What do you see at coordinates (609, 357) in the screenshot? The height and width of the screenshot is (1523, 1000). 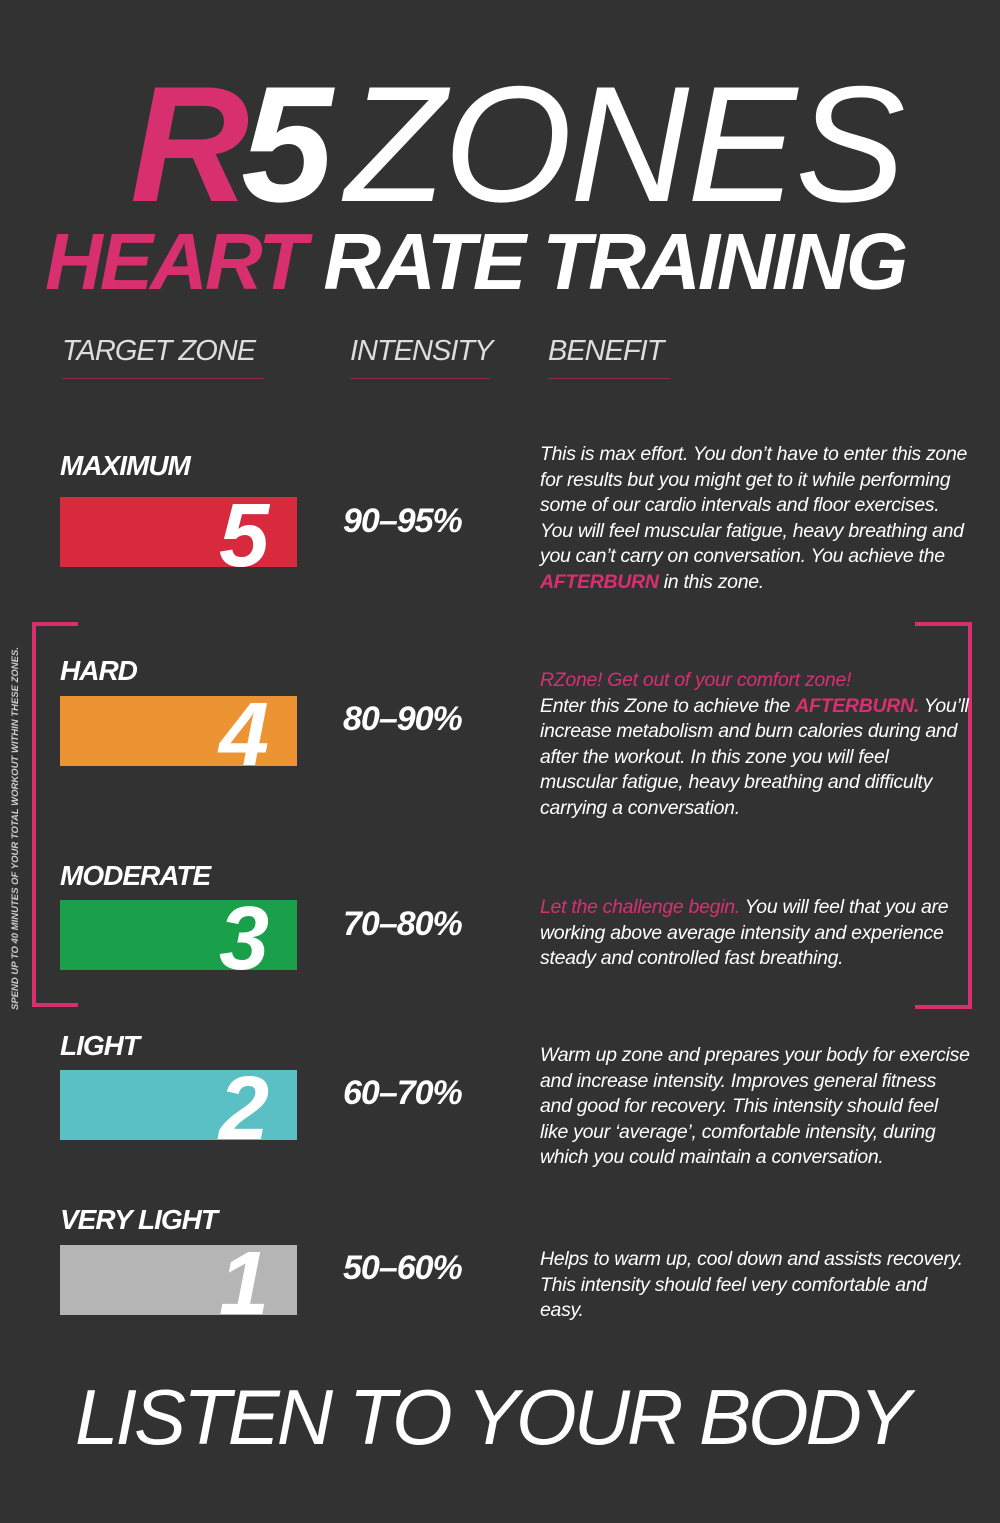 I see `header-benefit: BENEFIT` at bounding box center [609, 357].